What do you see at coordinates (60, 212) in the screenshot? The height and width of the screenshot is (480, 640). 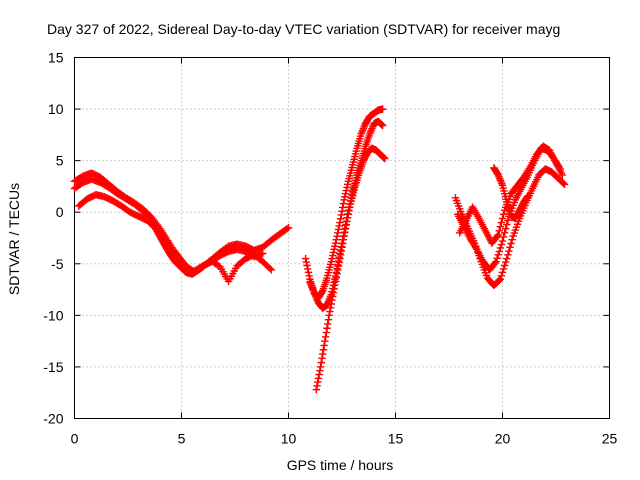 I see `y-tick-label: 0` at bounding box center [60, 212].